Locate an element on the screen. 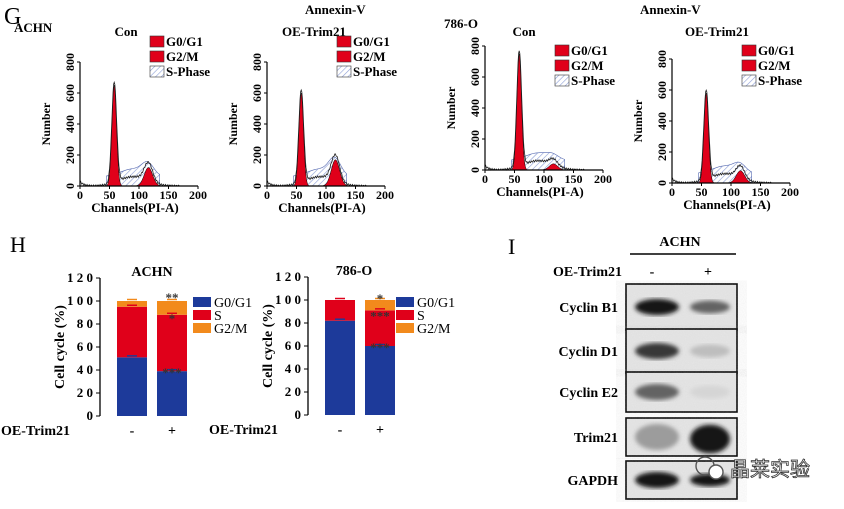 This screenshot has height=509, width=844. bar-chart-title: ACHN is located at coordinates (151, 272).